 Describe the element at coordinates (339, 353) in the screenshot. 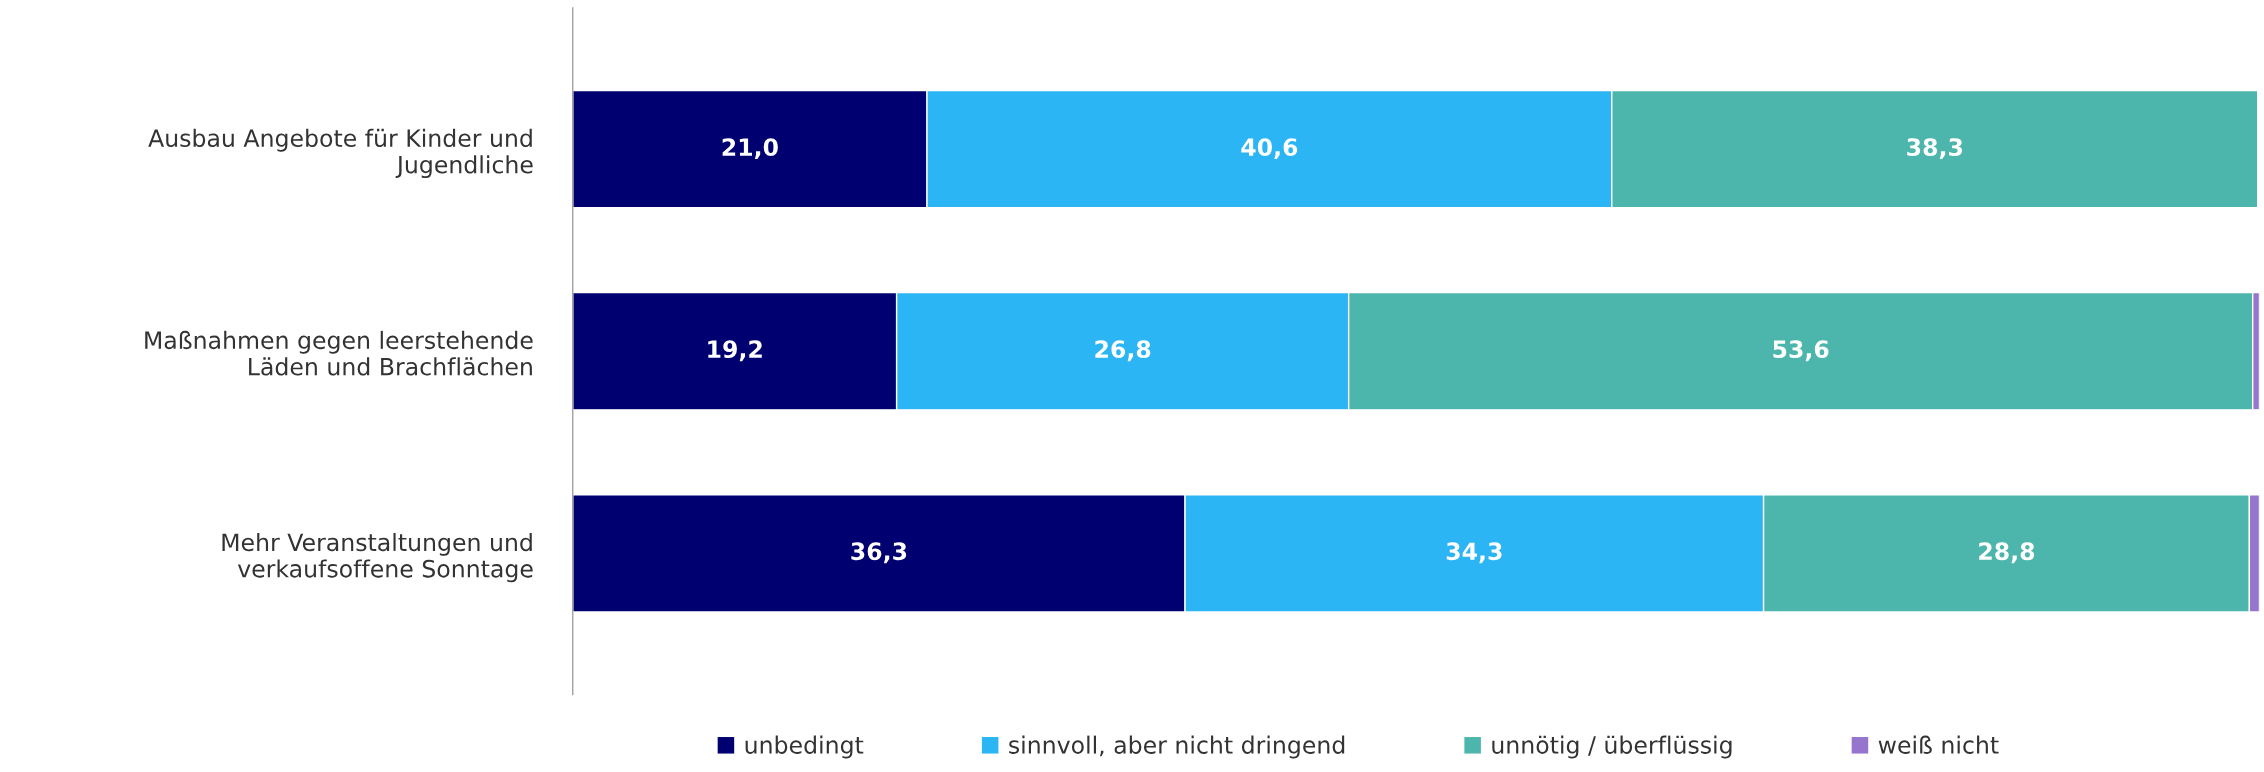

I see `y-tick-label: Maßnahmen gegen leerstehende Läden und Brachflächen` at that location.